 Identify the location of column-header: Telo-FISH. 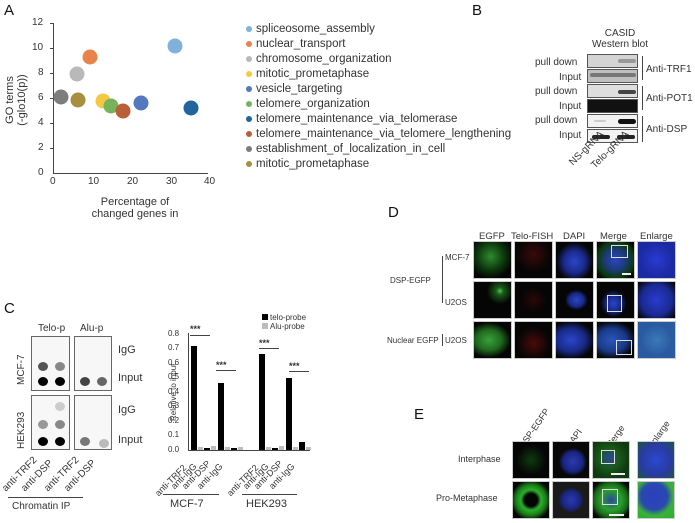
(532, 236).